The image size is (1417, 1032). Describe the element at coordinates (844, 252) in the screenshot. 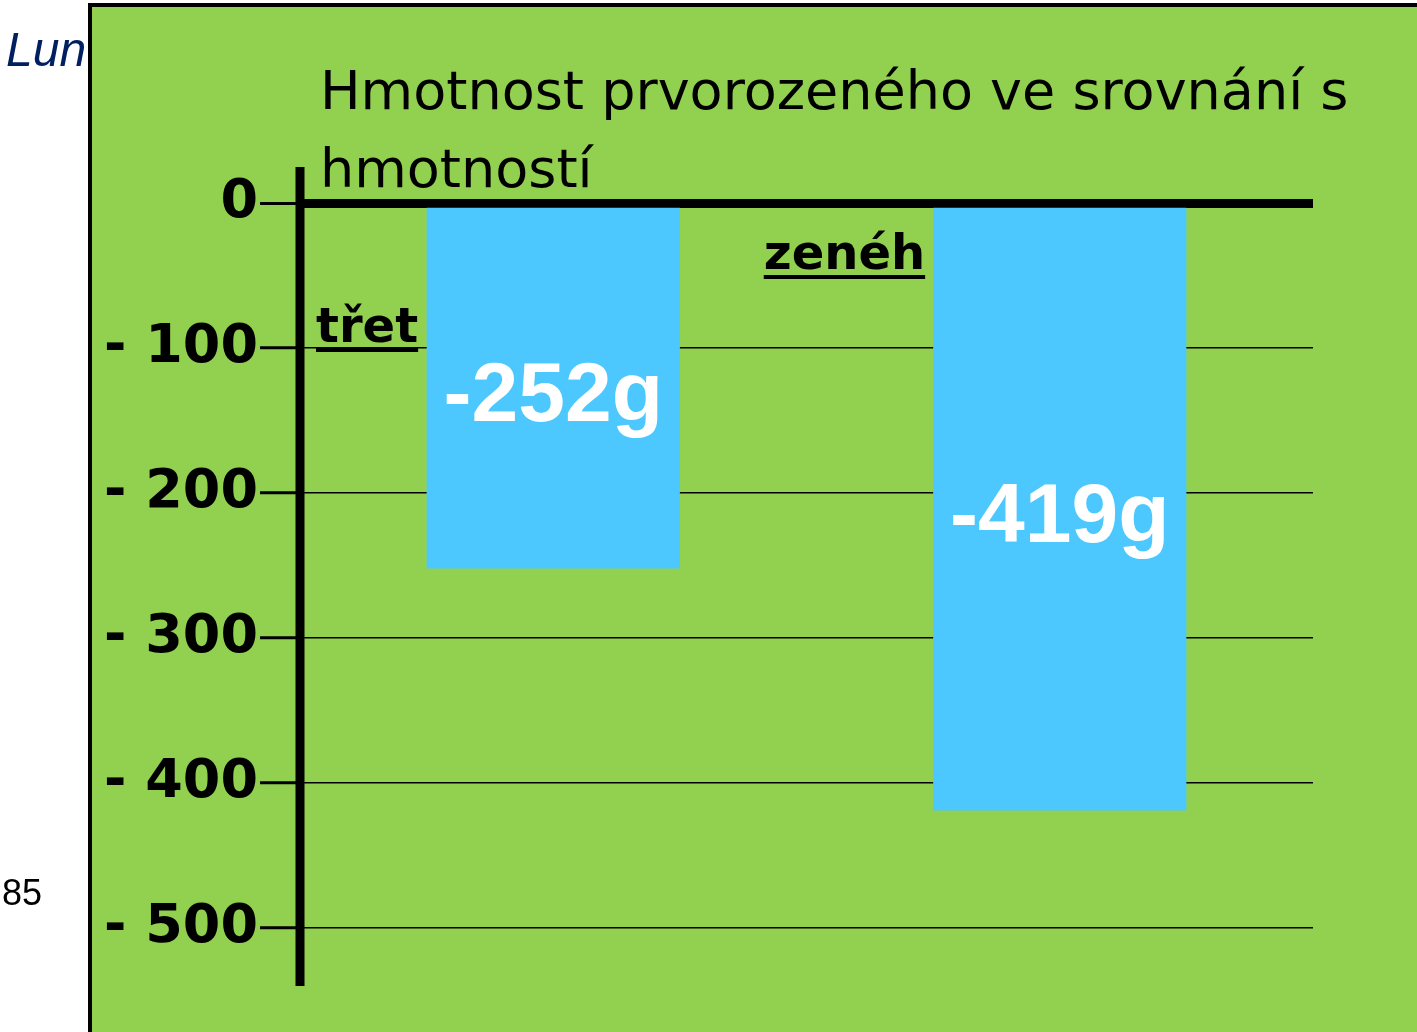

I see `annotation: zenéh` at that location.